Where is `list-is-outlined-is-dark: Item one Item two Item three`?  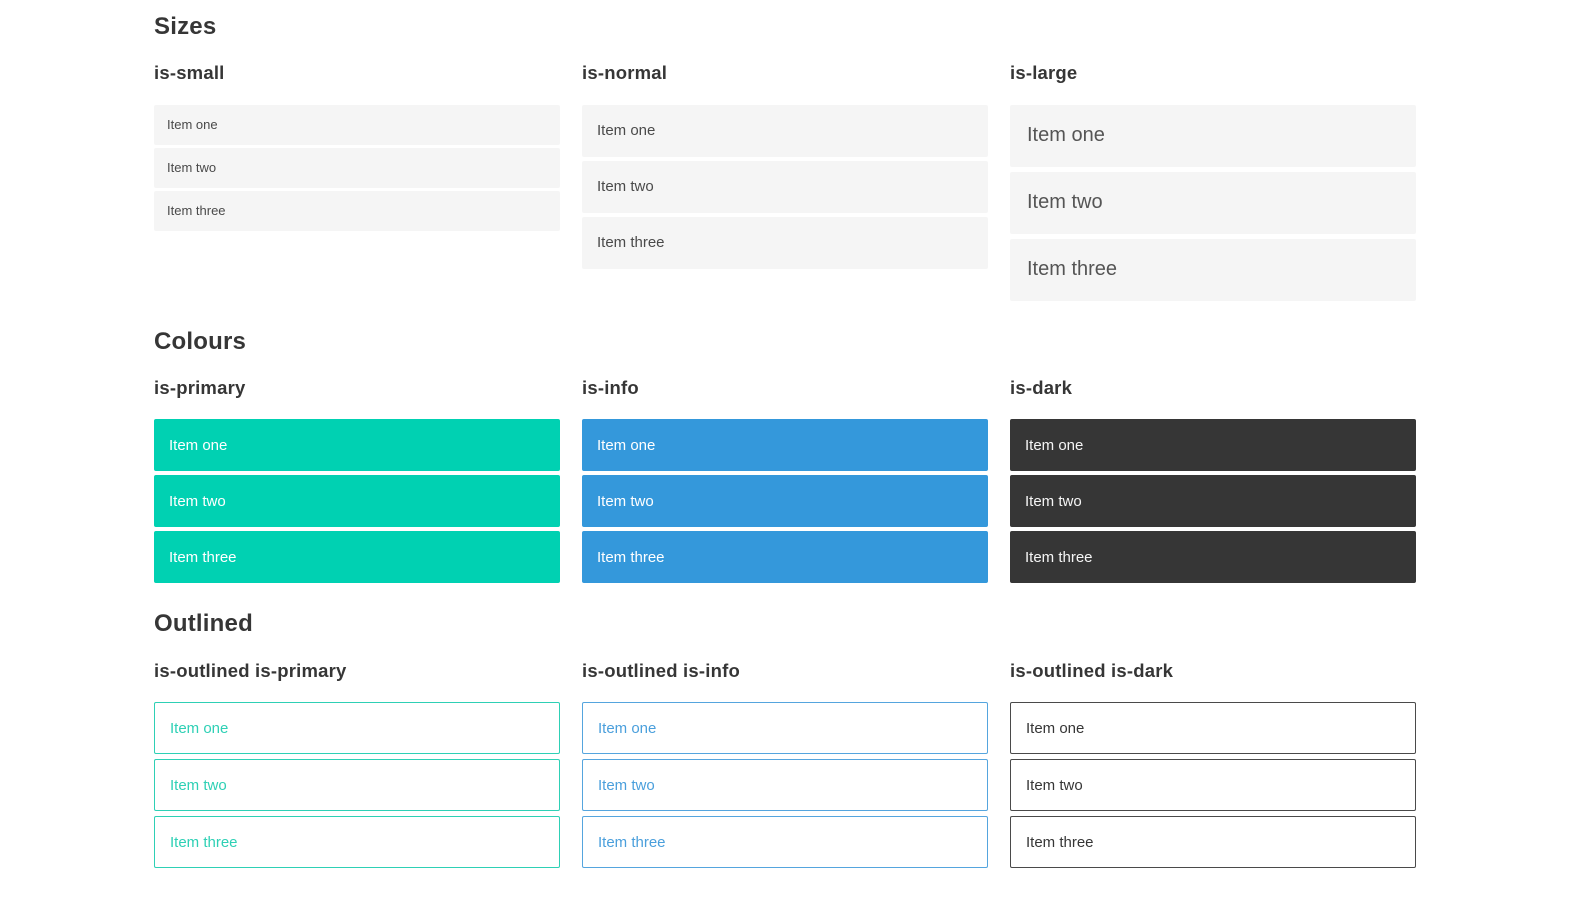
list-is-outlined-is-dark: Item one Item two Item three is located at coordinates (1213, 785).